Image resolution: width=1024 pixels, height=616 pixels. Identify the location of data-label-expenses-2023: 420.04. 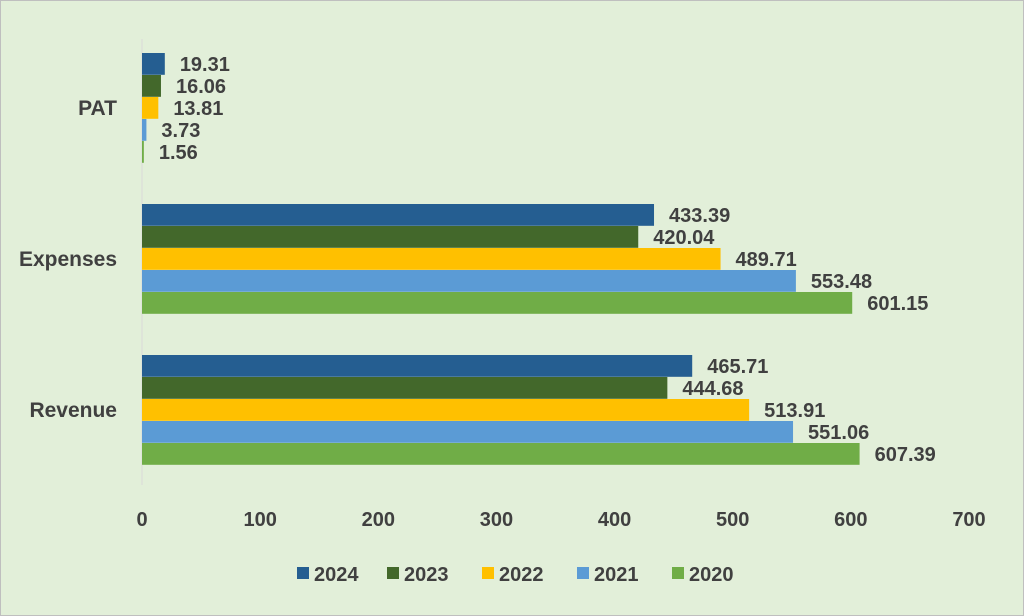
(684, 238).